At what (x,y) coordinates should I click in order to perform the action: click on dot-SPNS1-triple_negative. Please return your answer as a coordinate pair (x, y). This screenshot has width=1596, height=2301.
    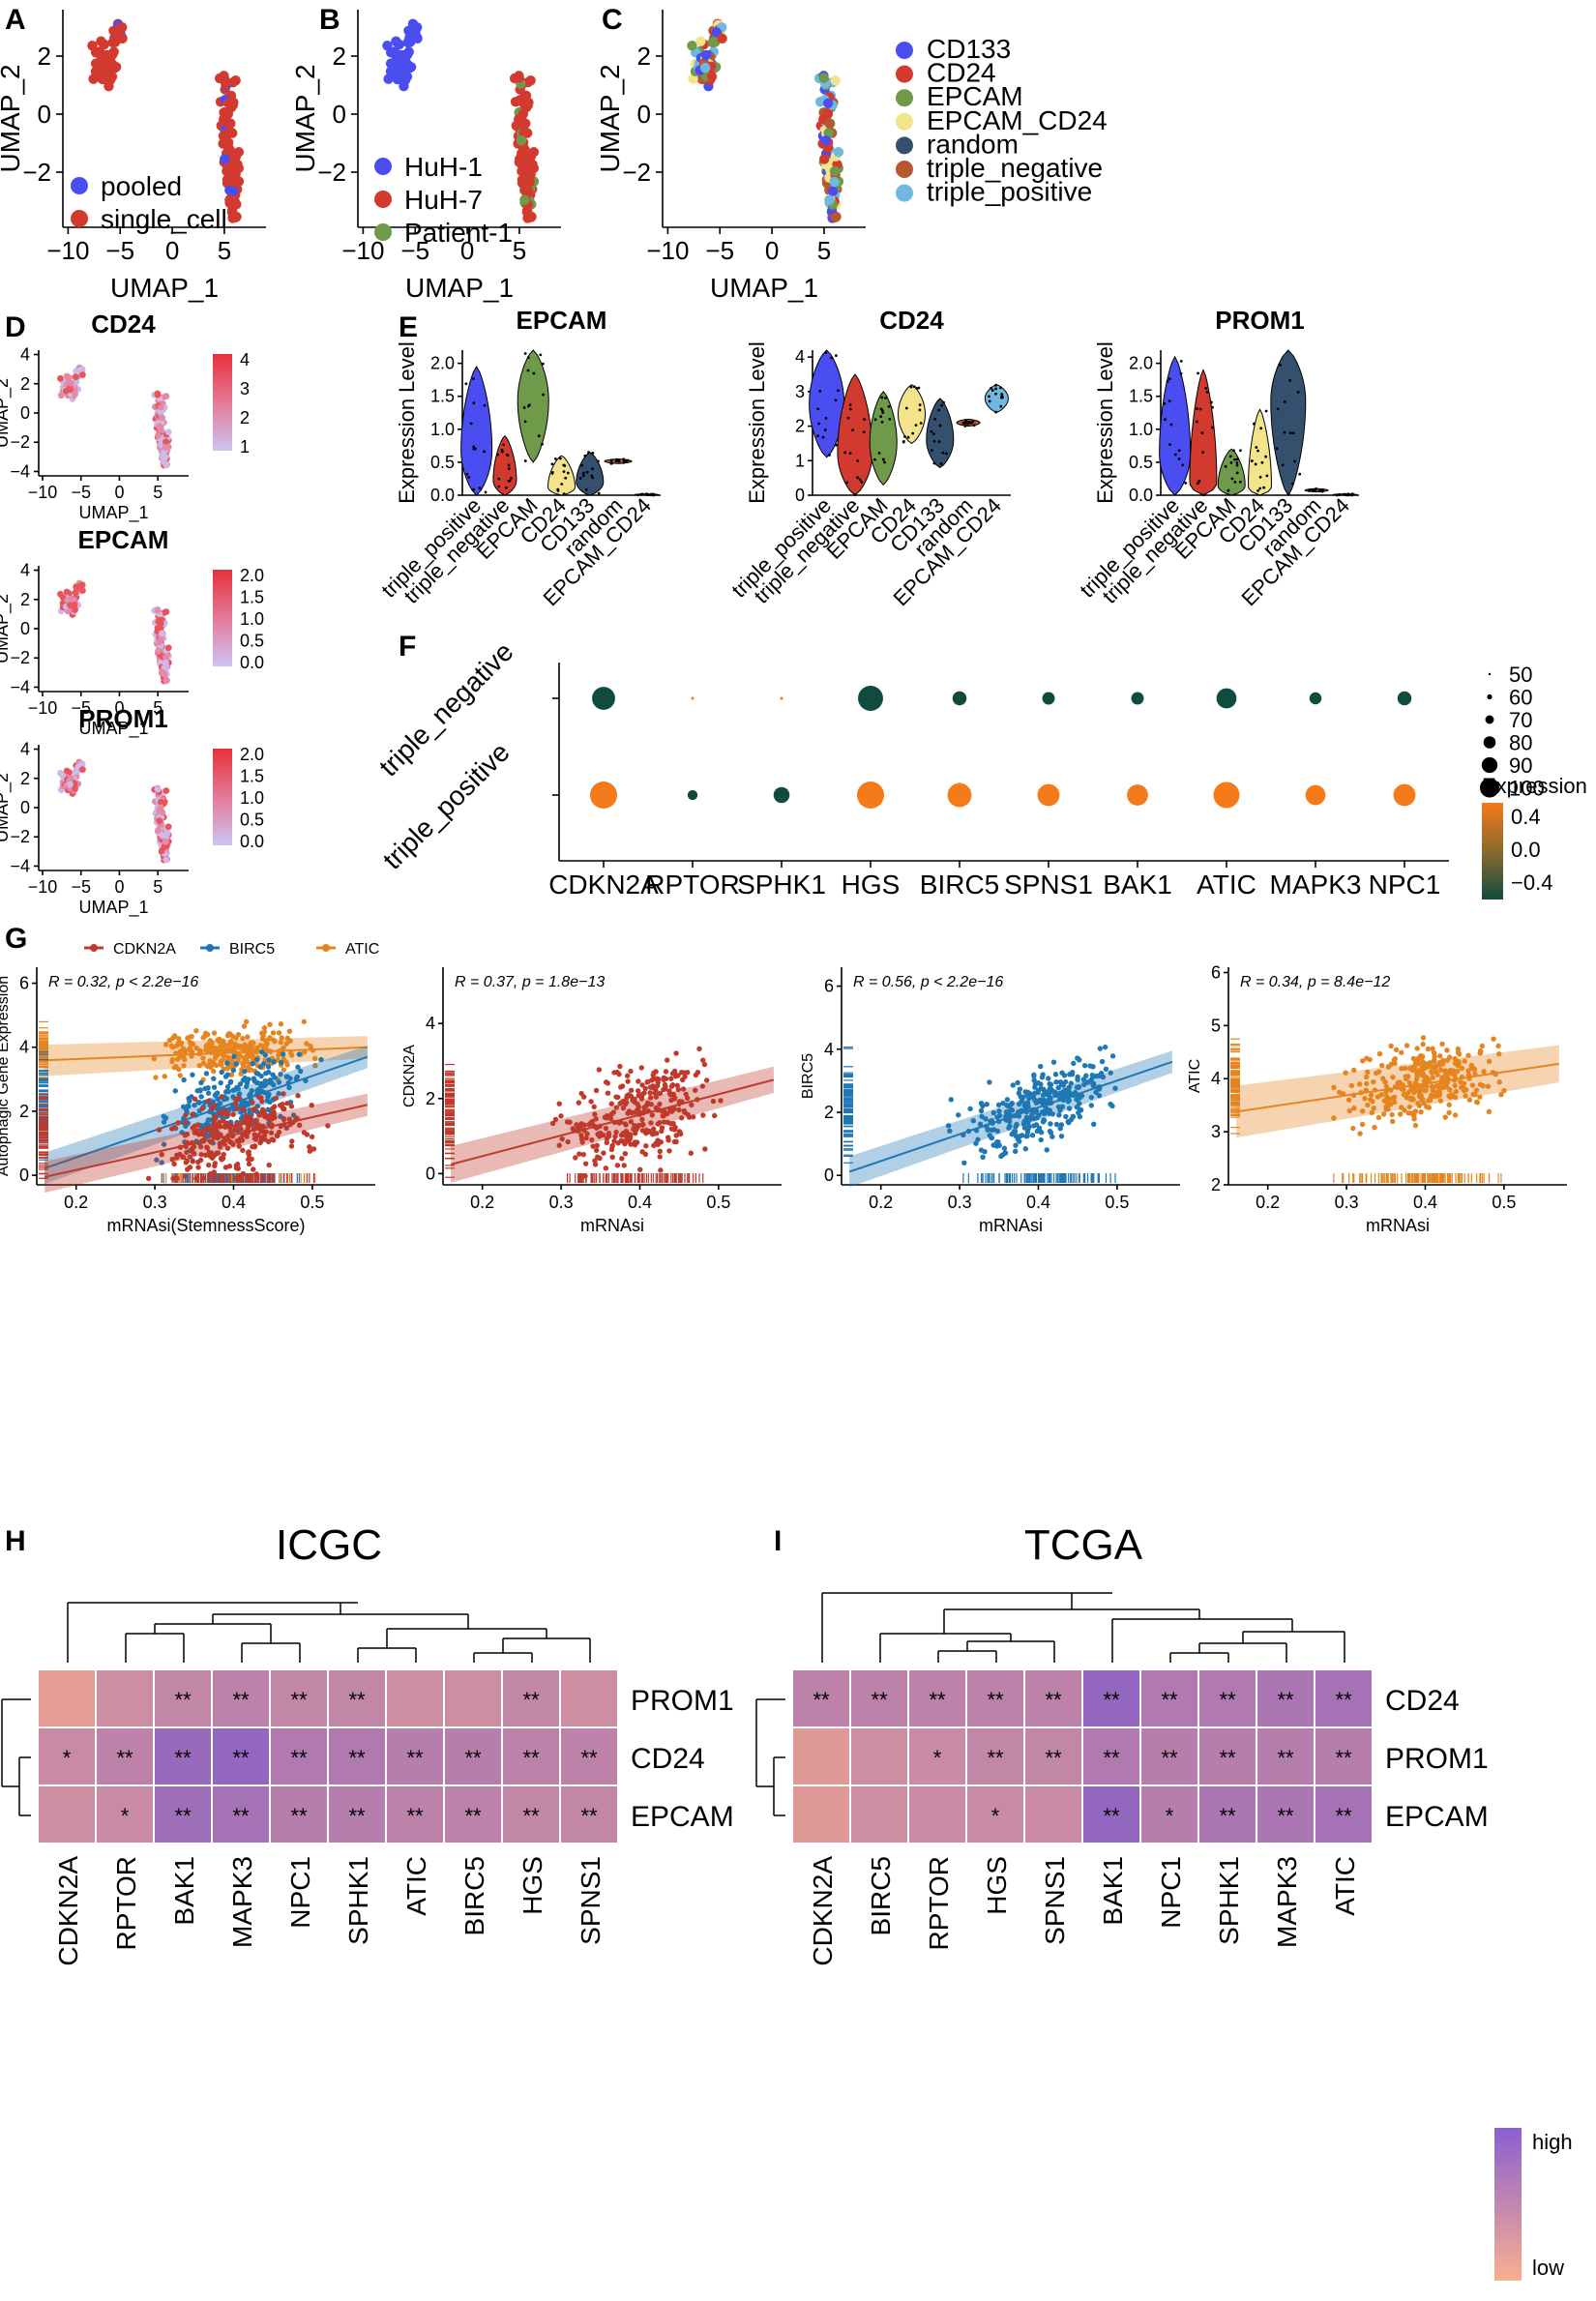
    Looking at the image, I should click on (1048, 698).